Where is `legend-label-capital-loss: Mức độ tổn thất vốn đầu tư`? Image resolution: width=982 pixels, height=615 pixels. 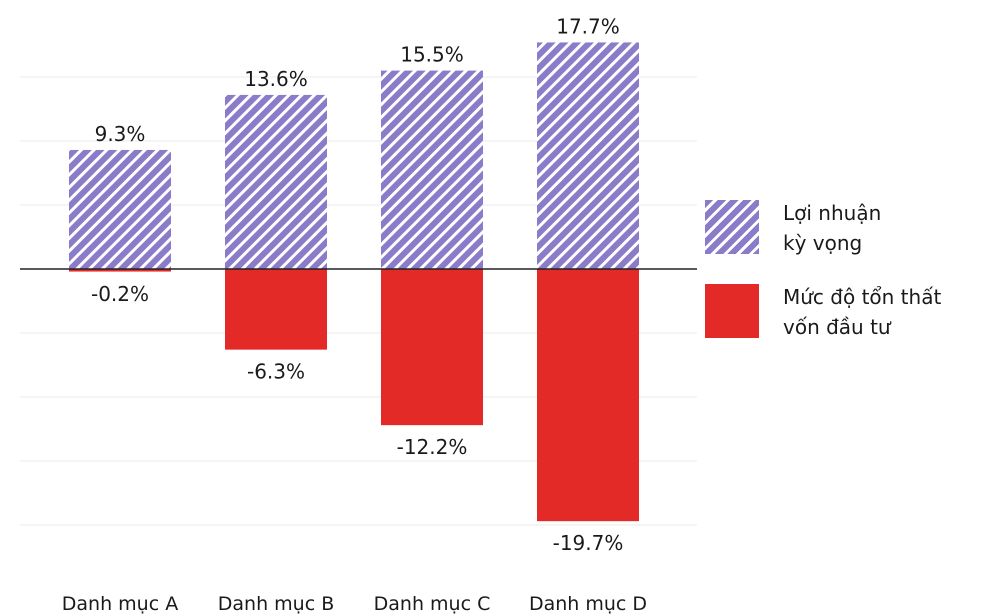 legend-label-capital-loss: Mức độ tổn thất vốn đầu tư is located at coordinates (862, 312).